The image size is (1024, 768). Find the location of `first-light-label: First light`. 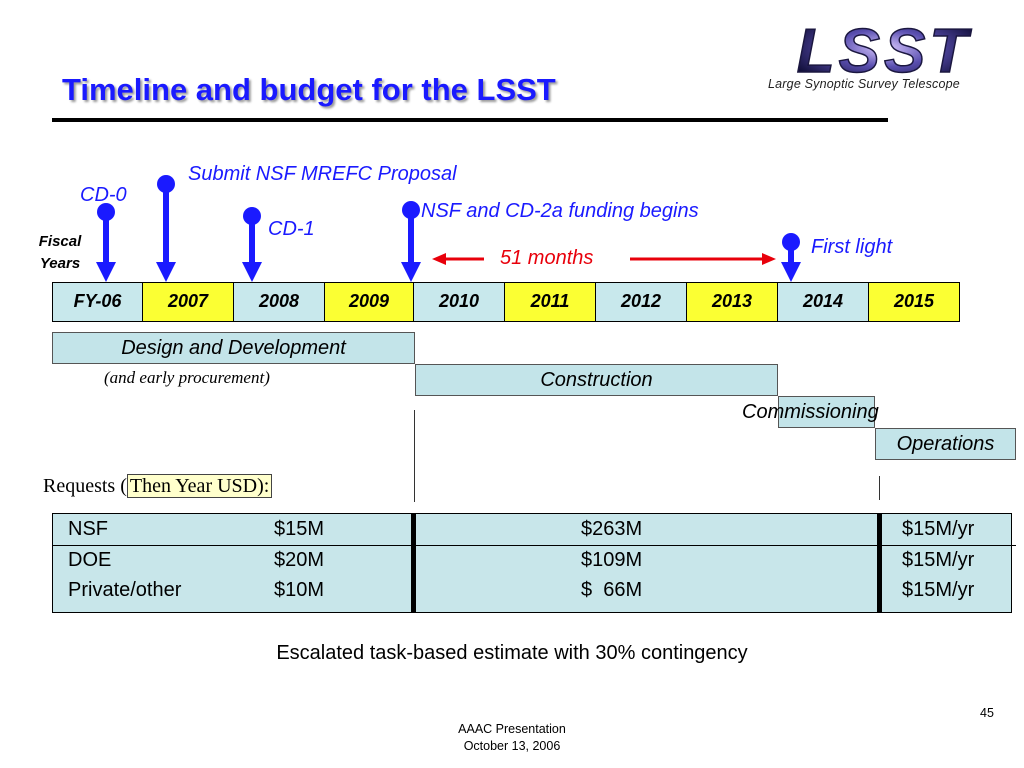

first-light-label: First light is located at coordinates (852, 247).